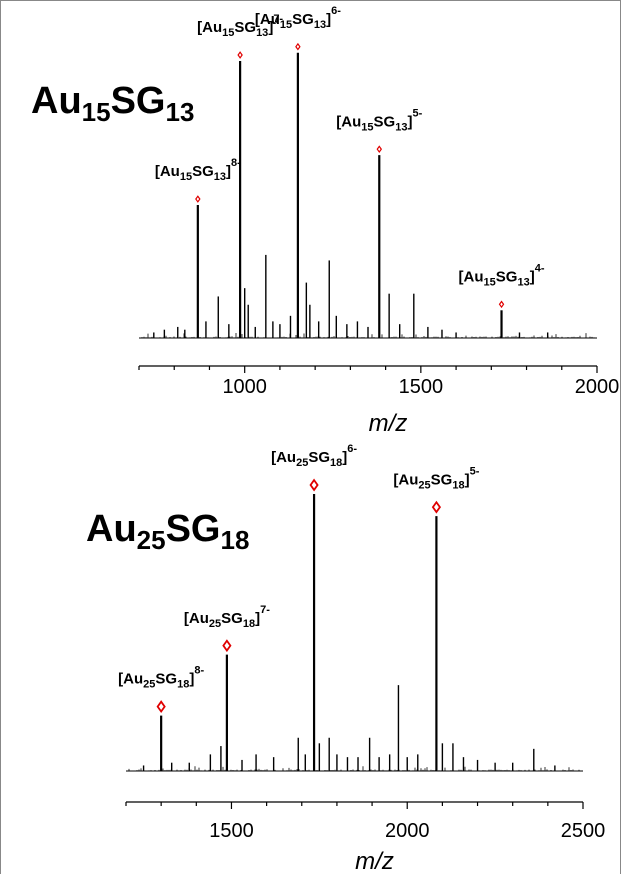  I want to click on panel-title: Au15SG13, so click(112, 103).